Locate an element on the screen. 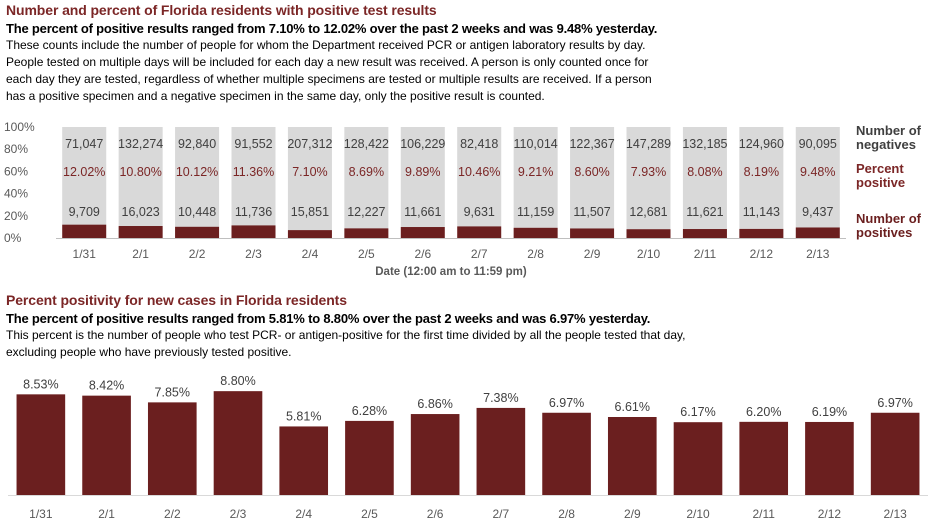 The width and height of the screenshot is (932, 524). negatives-data-label: 91,552 is located at coordinates (253, 144).